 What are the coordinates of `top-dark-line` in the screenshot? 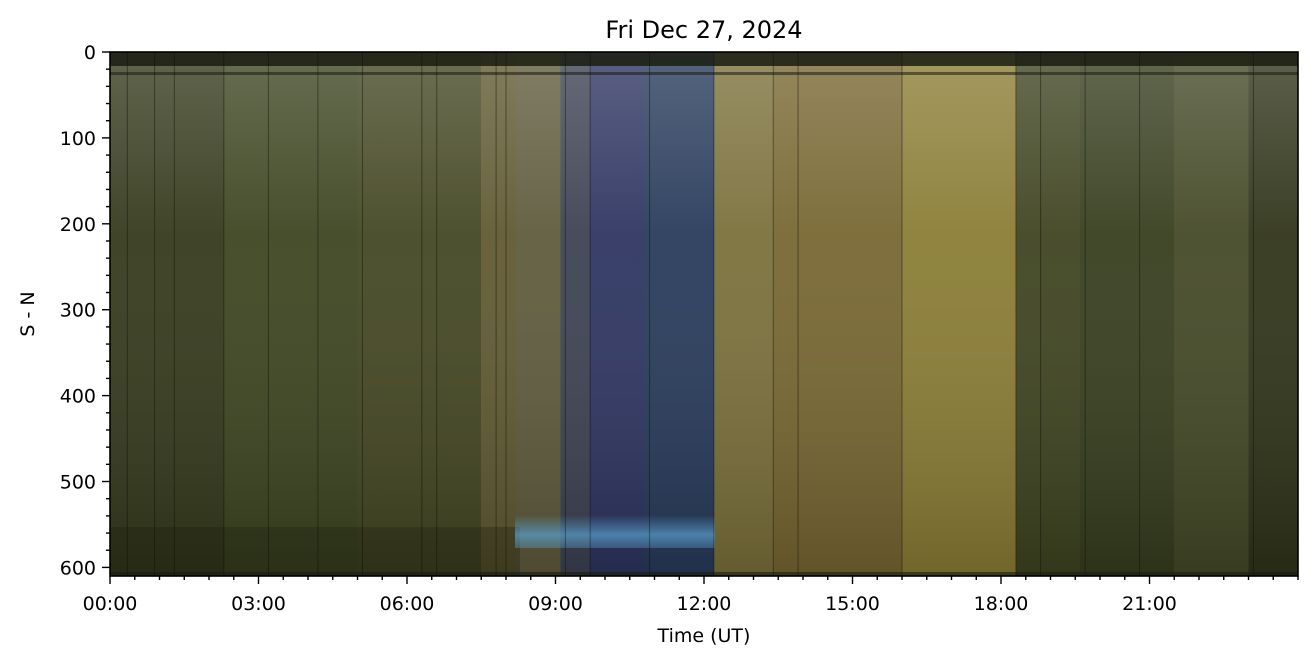 It's located at (704, 73).